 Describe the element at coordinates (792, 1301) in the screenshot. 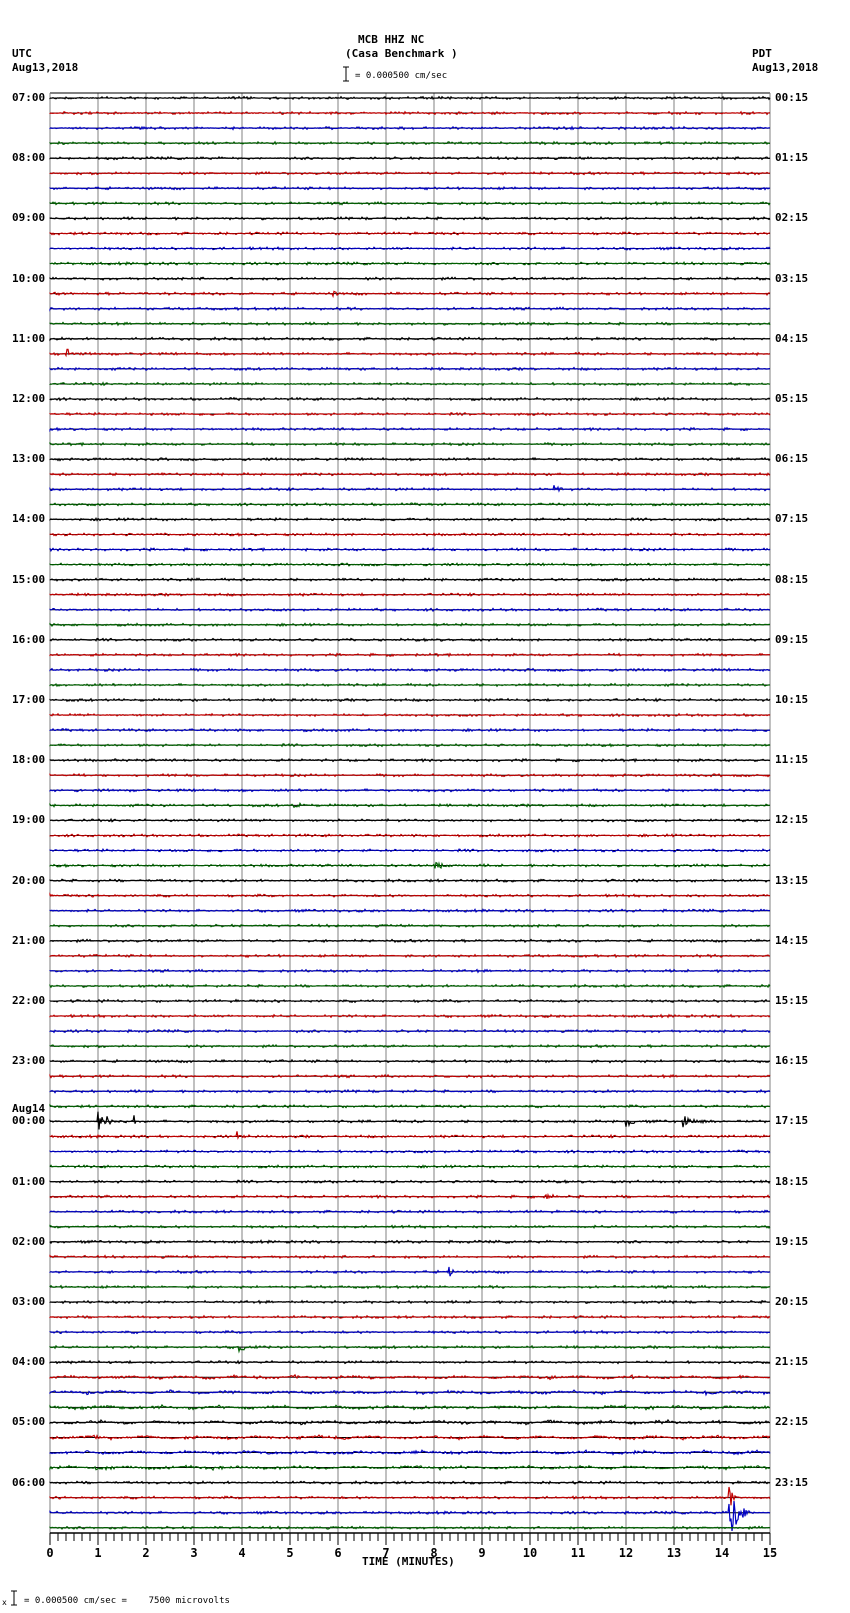

I see `pdt-time-label: 20:15` at that location.